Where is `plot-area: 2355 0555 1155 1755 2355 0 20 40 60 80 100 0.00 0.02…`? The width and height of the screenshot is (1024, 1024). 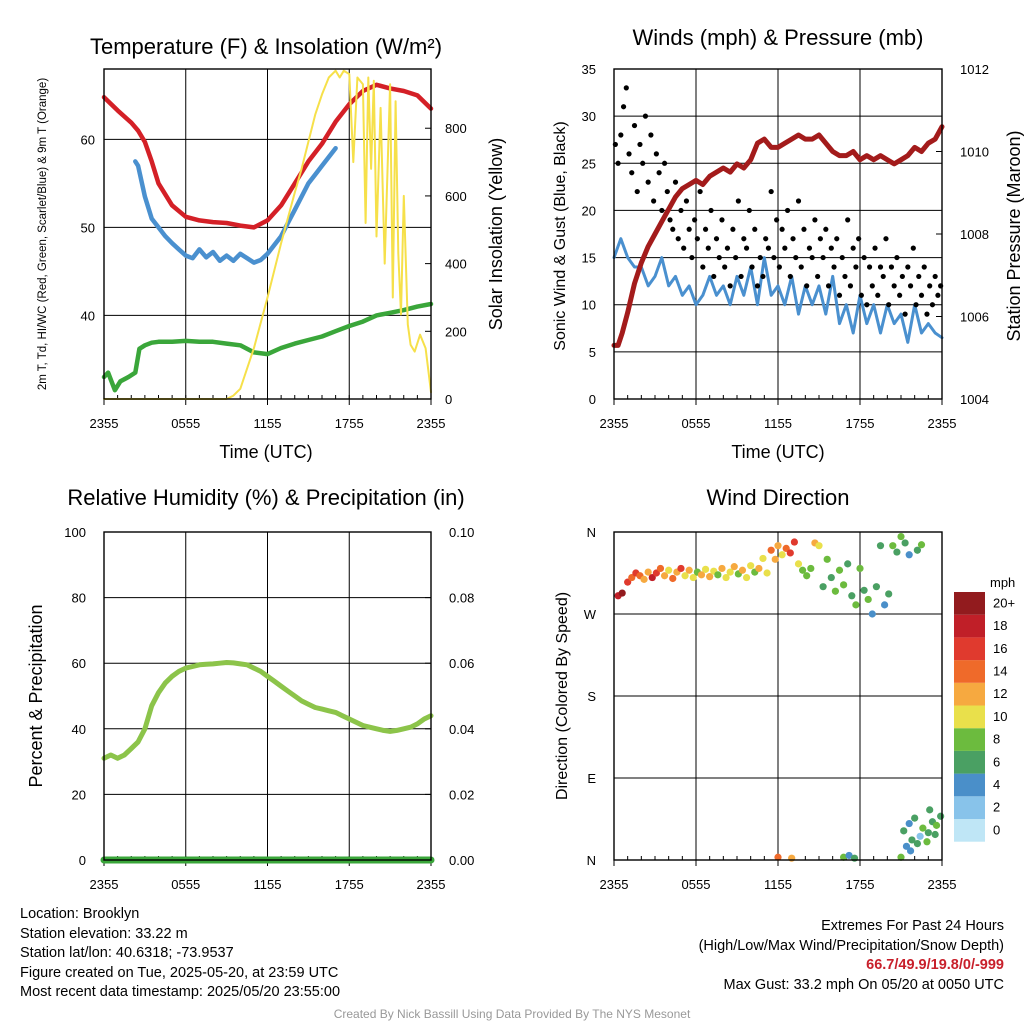
plot-area: 2355 0555 1155 1755 2355 0 20 40 60 80 100 0.00 0.02… is located at coordinates (269, 708).